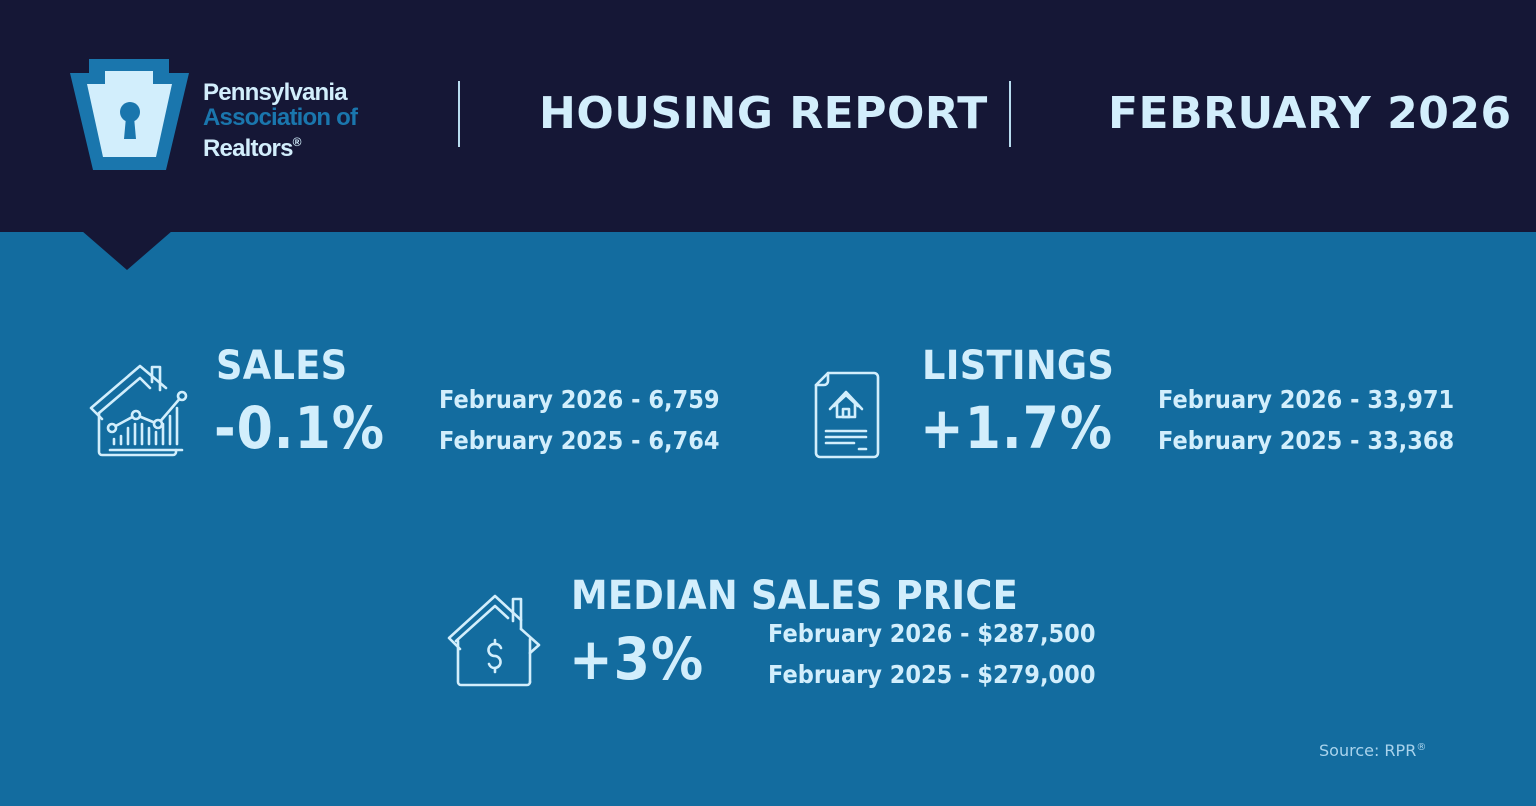 The width and height of the screenshot is (1536, 806). I want to click on document-house-icon, so click(847, 415).